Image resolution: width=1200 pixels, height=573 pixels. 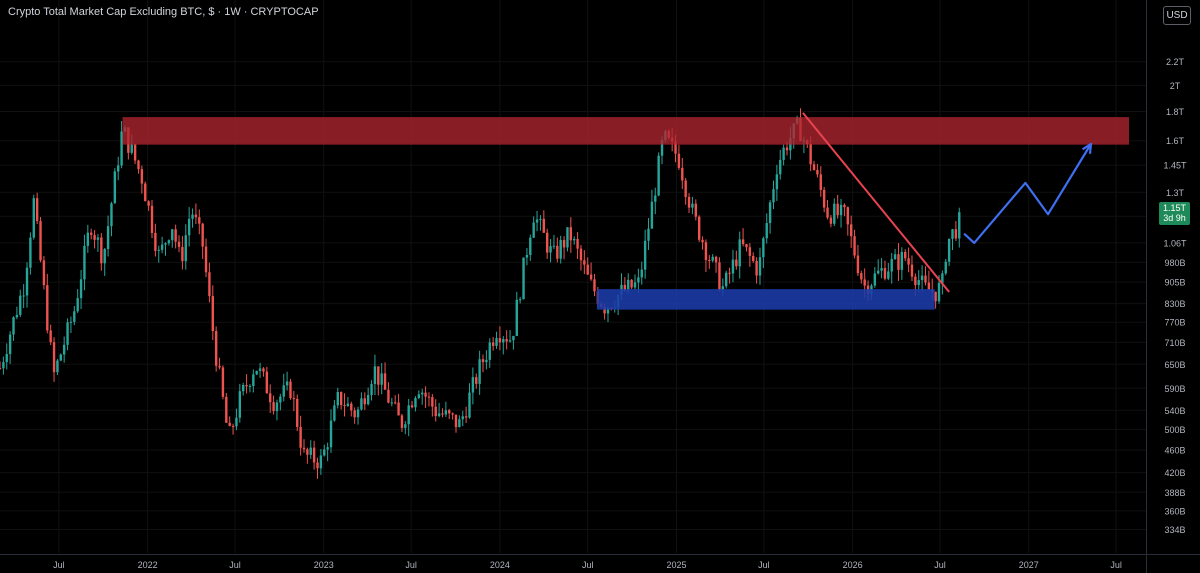 What do you see at coordinates (1174, 263) in the screenshot?
I see `price-tick-label: 980B` at bounding box center [1174, 263].